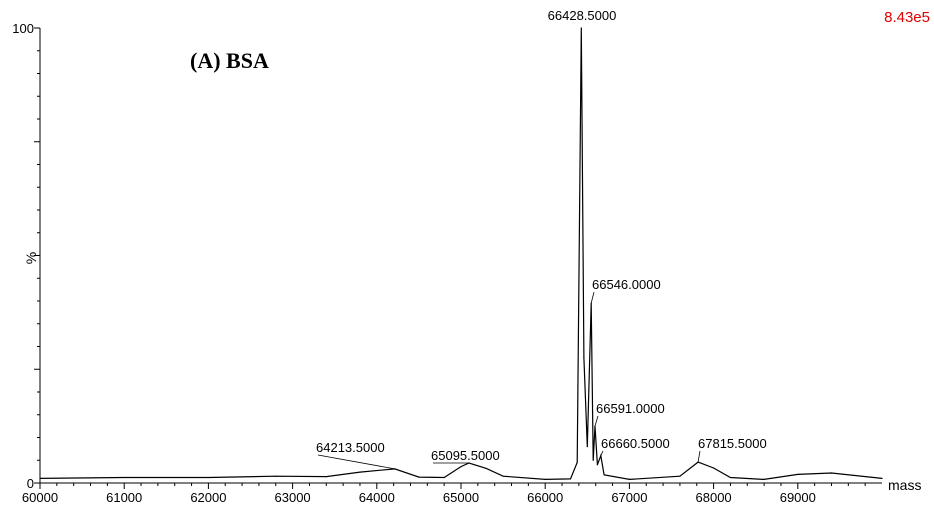 The width and height of the screenshot is (934, 508). What do you see at coordinates (293, 497) in the screenshot?
I see `x-tick-label: 63000` at bounding box center [293, 497].